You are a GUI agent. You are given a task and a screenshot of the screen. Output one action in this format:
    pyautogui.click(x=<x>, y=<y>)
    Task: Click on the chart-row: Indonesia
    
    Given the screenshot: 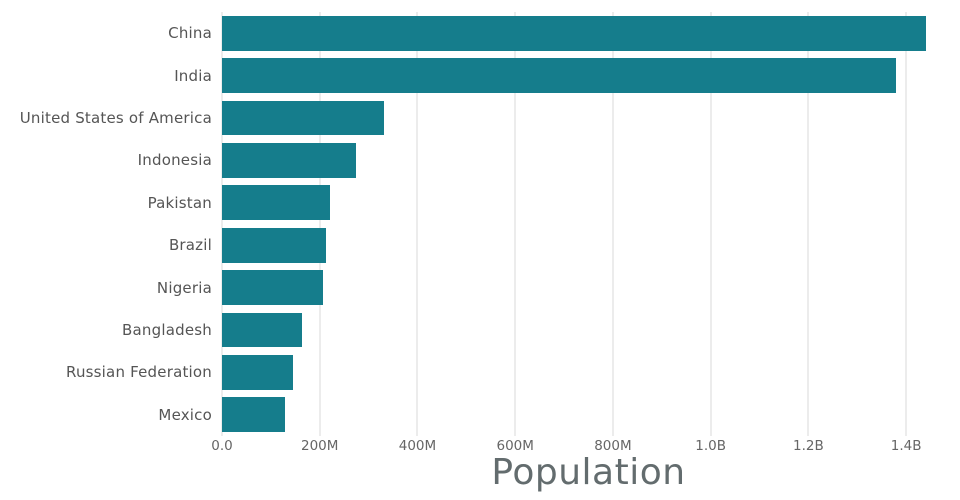 What is the action you would take?
    pyautogui.click(x=477, y=160)
    